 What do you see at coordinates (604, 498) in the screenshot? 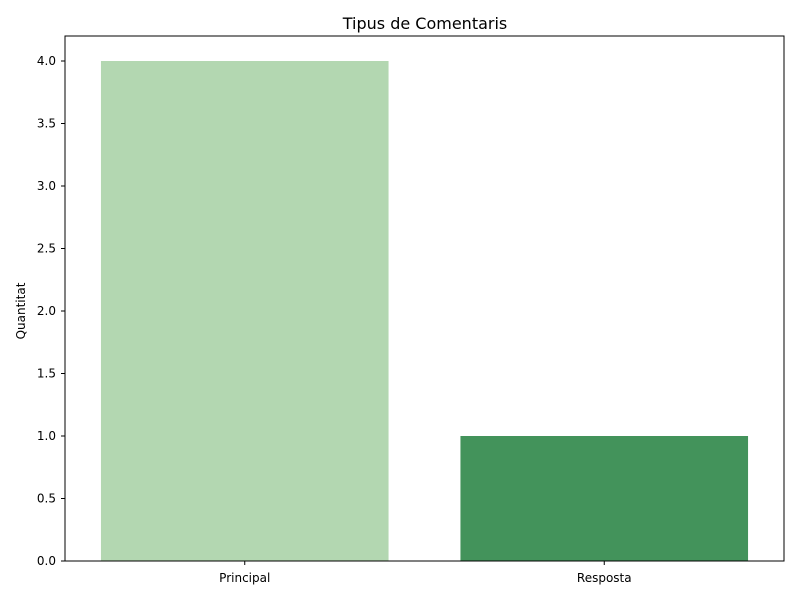
I see `bar-resposta` at bounding box center [604, 498].